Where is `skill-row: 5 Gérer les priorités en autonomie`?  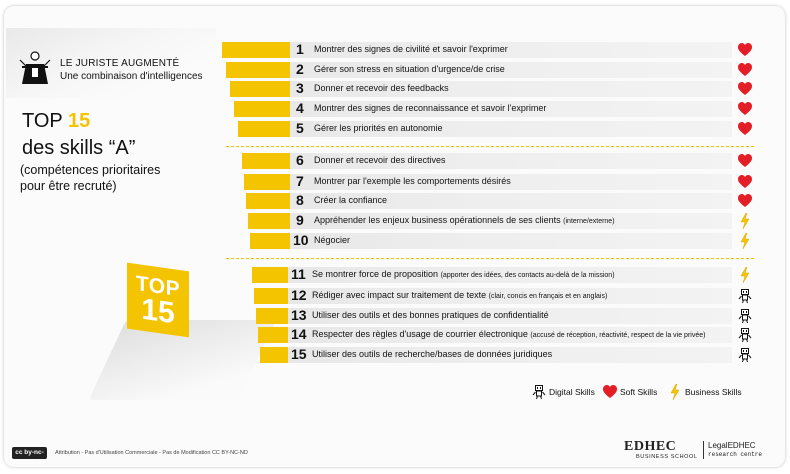 skill-row: 5 Gérer les priorités en autonomie is located at coordinates (495, 128).